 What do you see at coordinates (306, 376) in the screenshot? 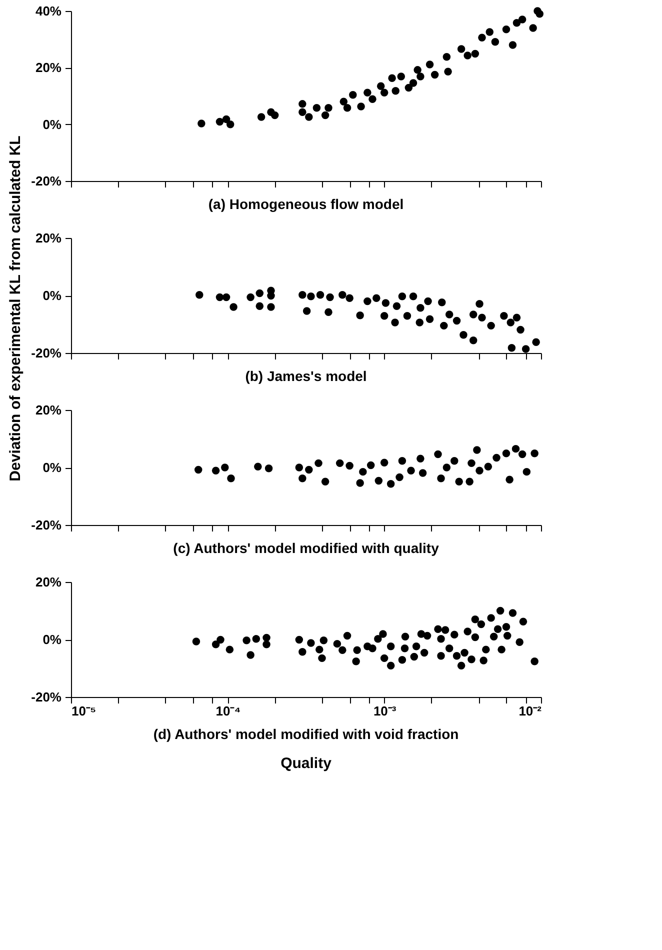
I see `text: (b) James's model` at bounding box center [306, 376].